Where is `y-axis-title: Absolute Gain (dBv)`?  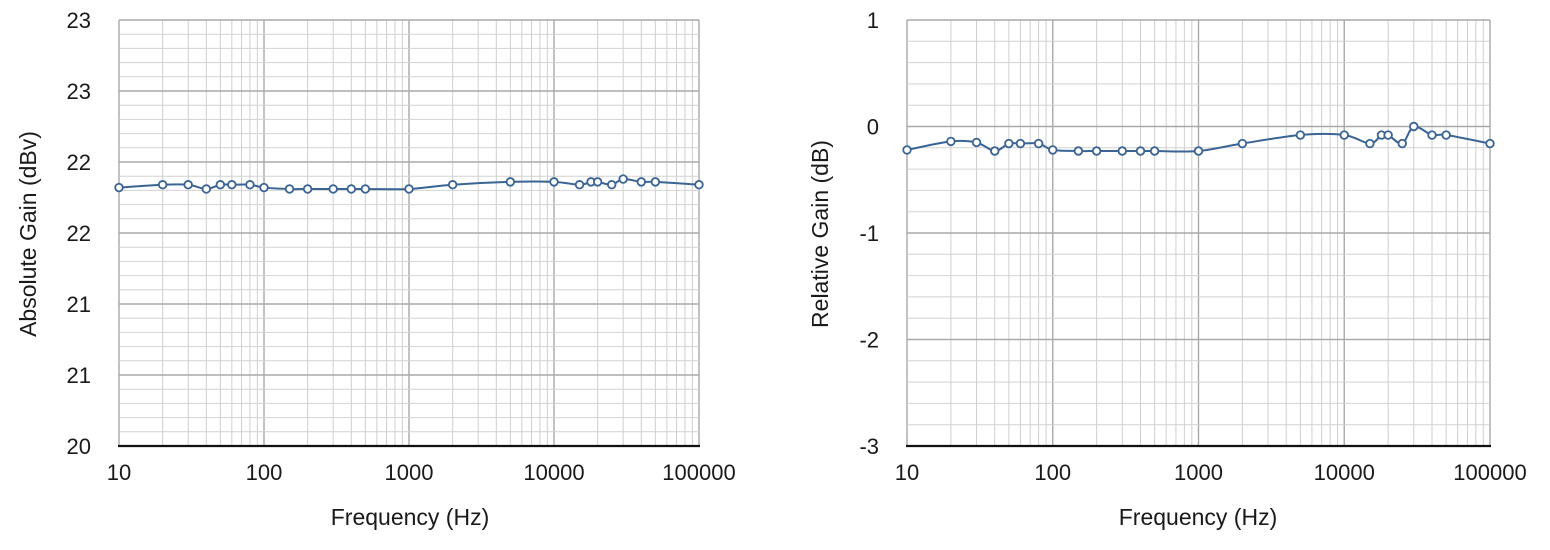
y-axis-title: Absolute Gain (dBv) is located at coordinates (28, 234).